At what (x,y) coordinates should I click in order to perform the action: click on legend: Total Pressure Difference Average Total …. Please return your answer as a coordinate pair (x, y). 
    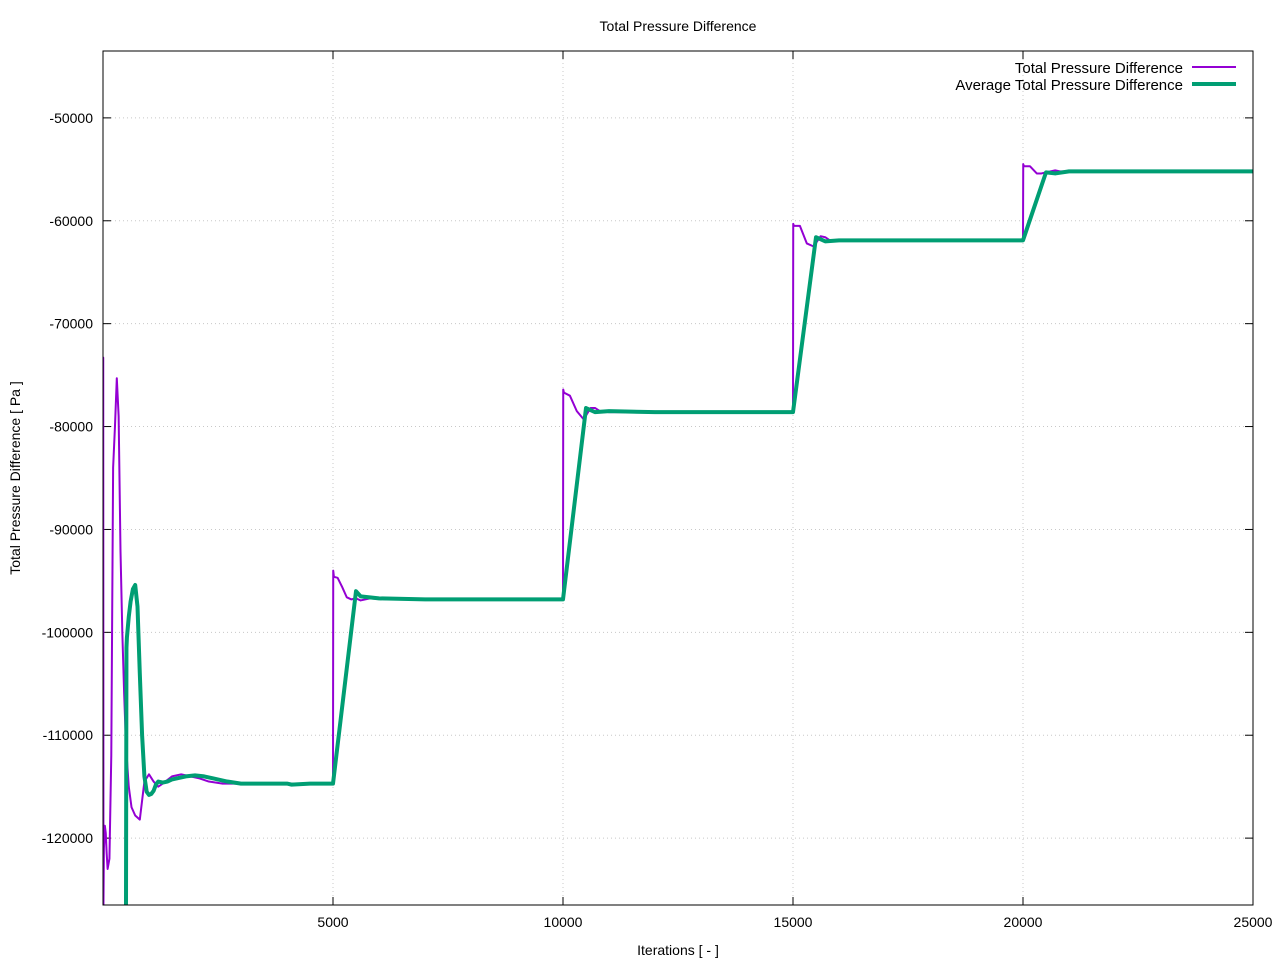
    Looking at the image, I should click on (1095, 77).